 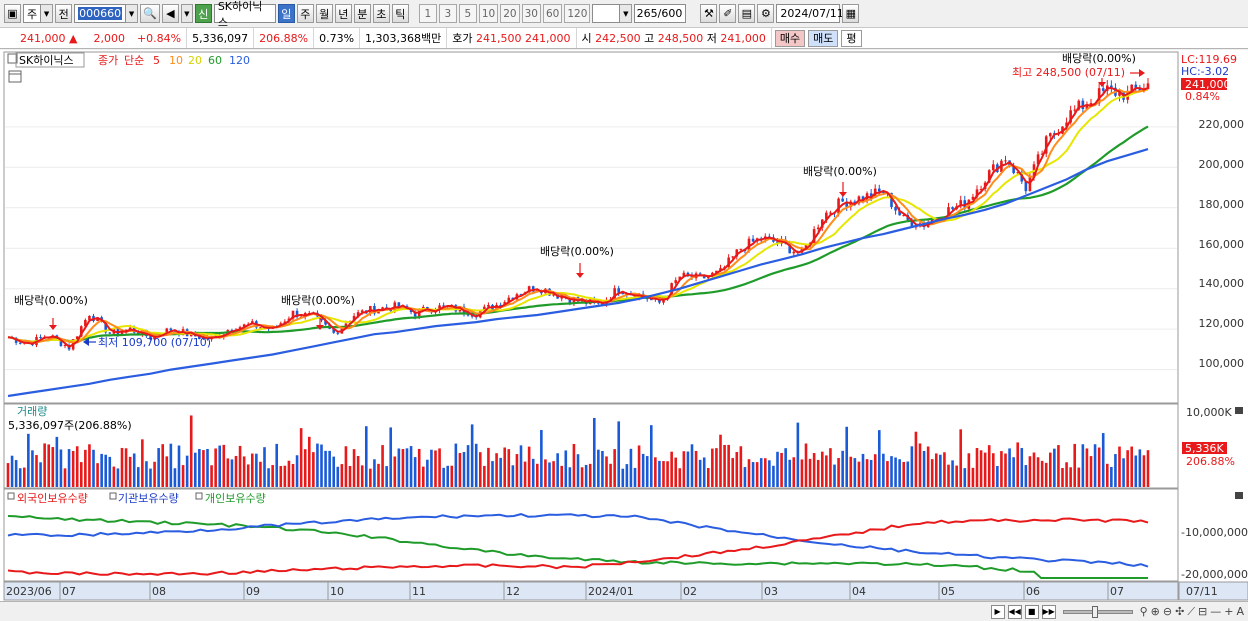 What do you see at coordinates (1143, 611) in the screenshot?
I see `search-icon: ⚲` at bounding box center [1143, 611].